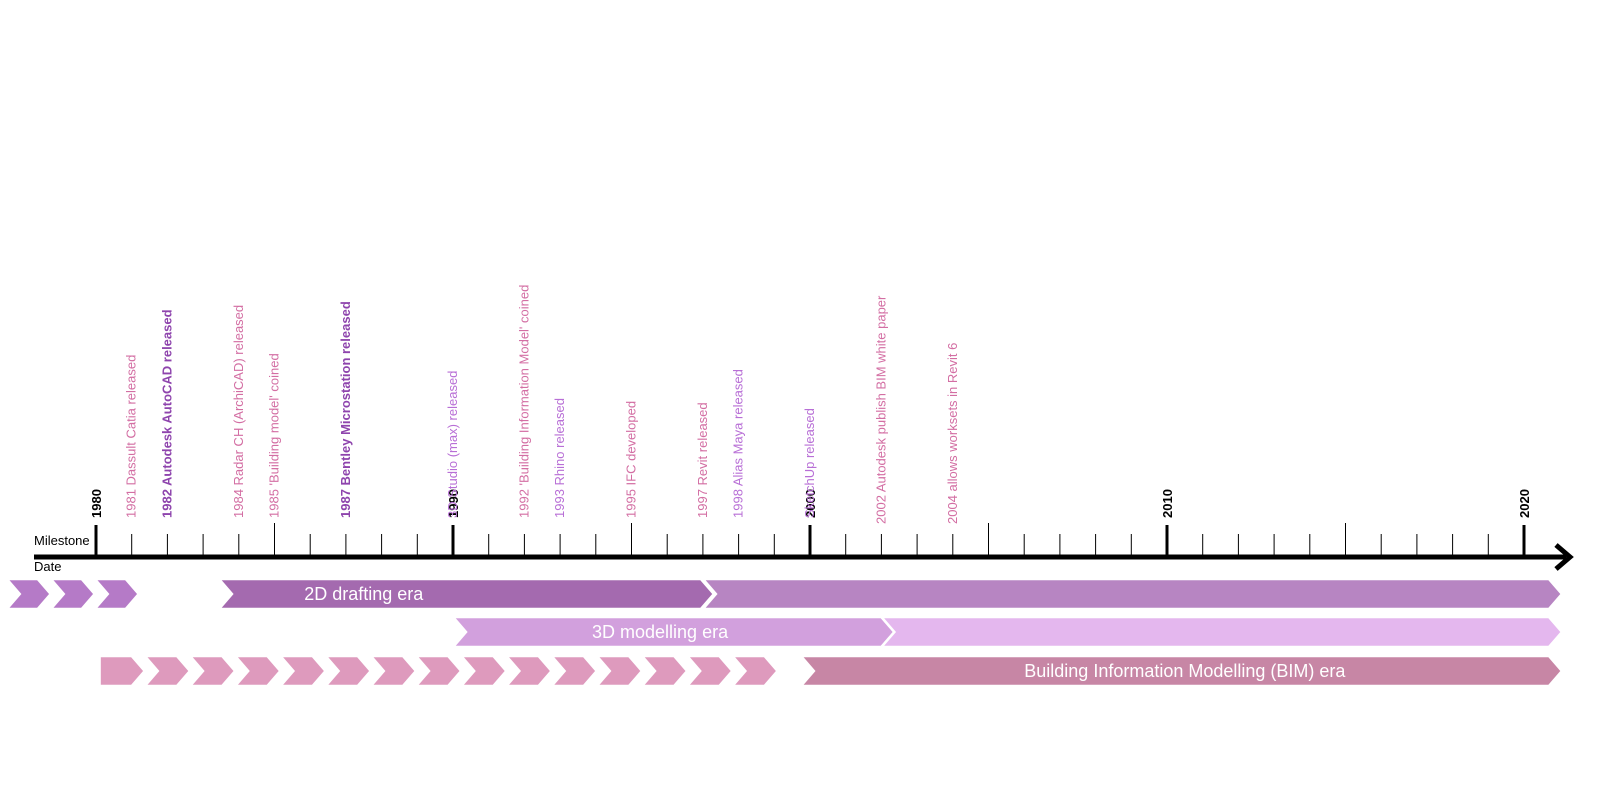 This screenshot has height=806, width=1601. I want to click on timeline-arrow-head-icon, so click(1564, 557).